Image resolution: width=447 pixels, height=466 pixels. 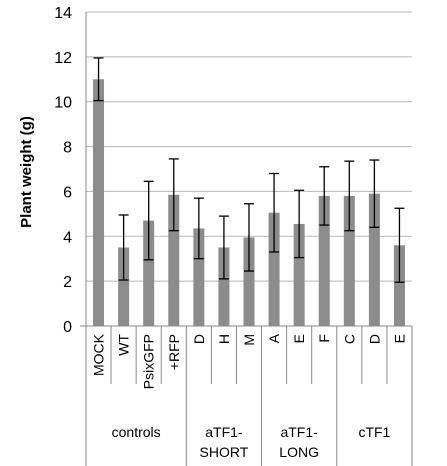 I want to click on category-labels: MOCK WT PsixGFP +RFP D H M A E F C D E, so click(x=249, y=361).